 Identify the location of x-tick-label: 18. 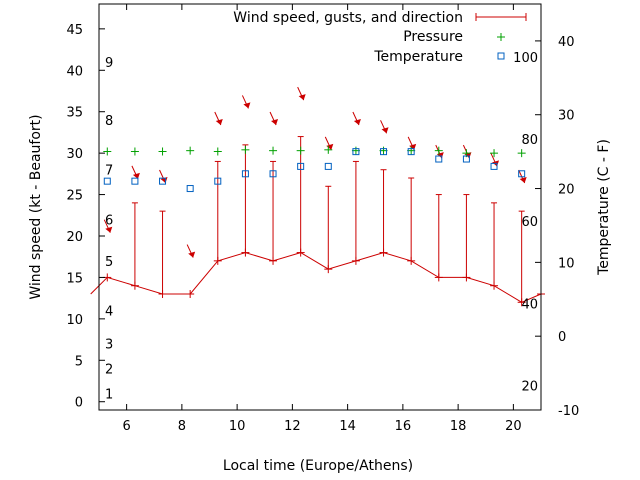
(458, 426).